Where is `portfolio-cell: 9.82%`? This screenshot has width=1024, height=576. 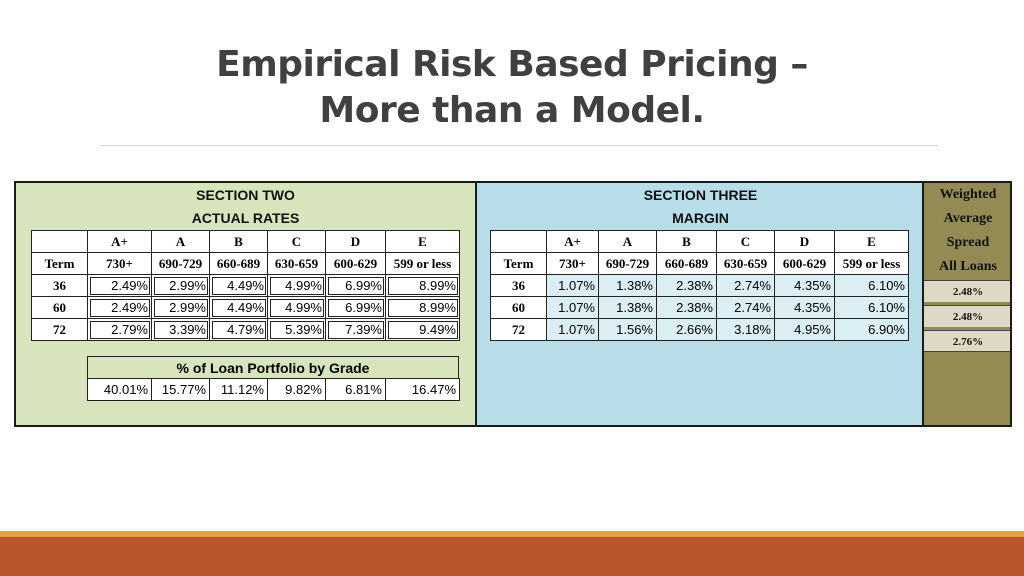 portfolio-cell: 9.82% is located at coordinates (296, 389).